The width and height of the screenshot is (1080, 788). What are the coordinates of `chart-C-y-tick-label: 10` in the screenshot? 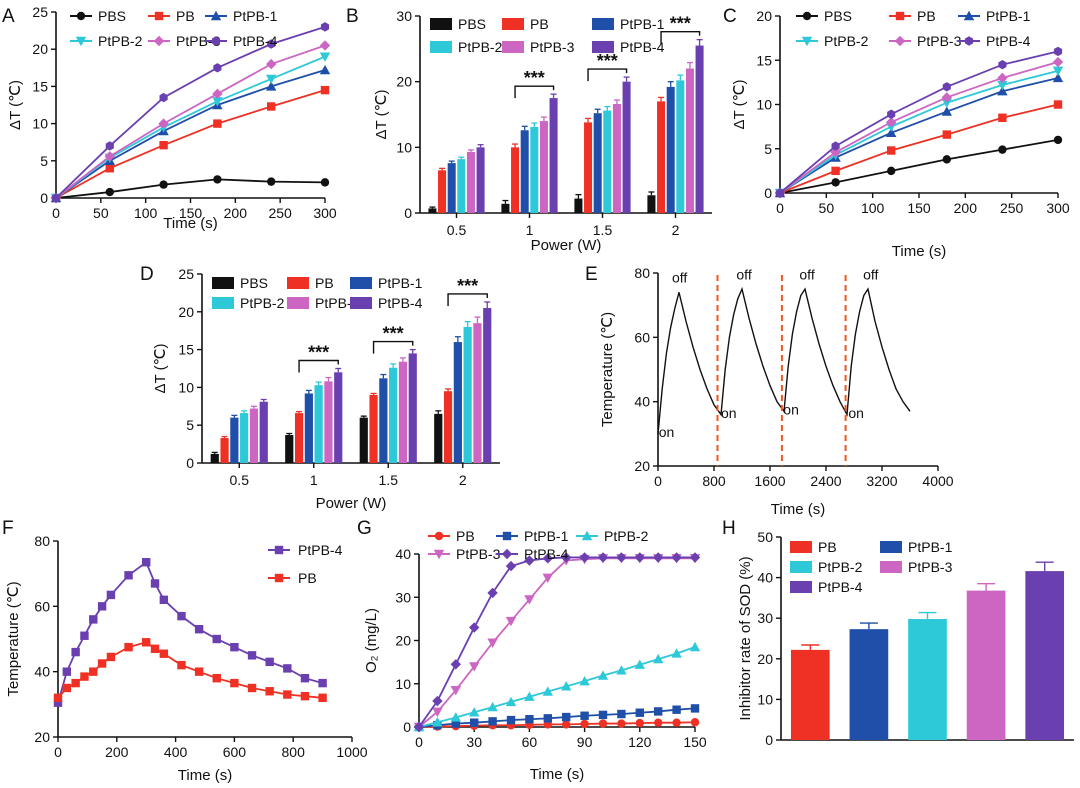 It's located at (764, 105).